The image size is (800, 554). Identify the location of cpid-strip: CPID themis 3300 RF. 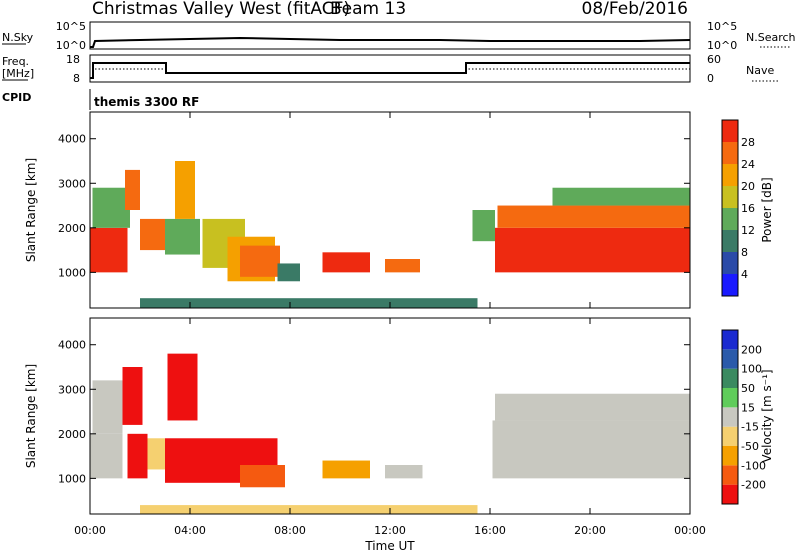
(100, 99).